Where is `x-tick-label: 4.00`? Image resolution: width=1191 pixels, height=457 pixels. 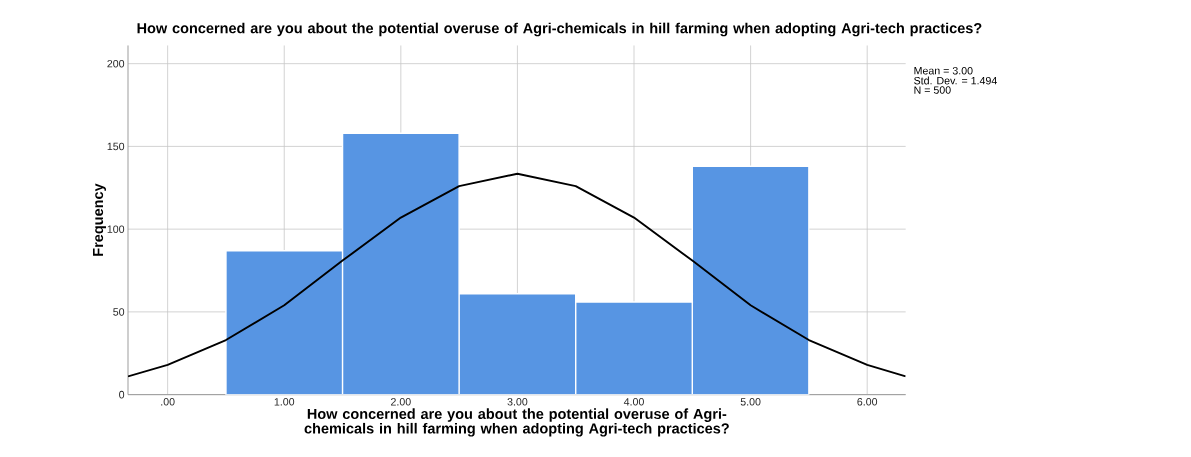
x-tick-label: 4.00 is located at coordinates (633, 402).